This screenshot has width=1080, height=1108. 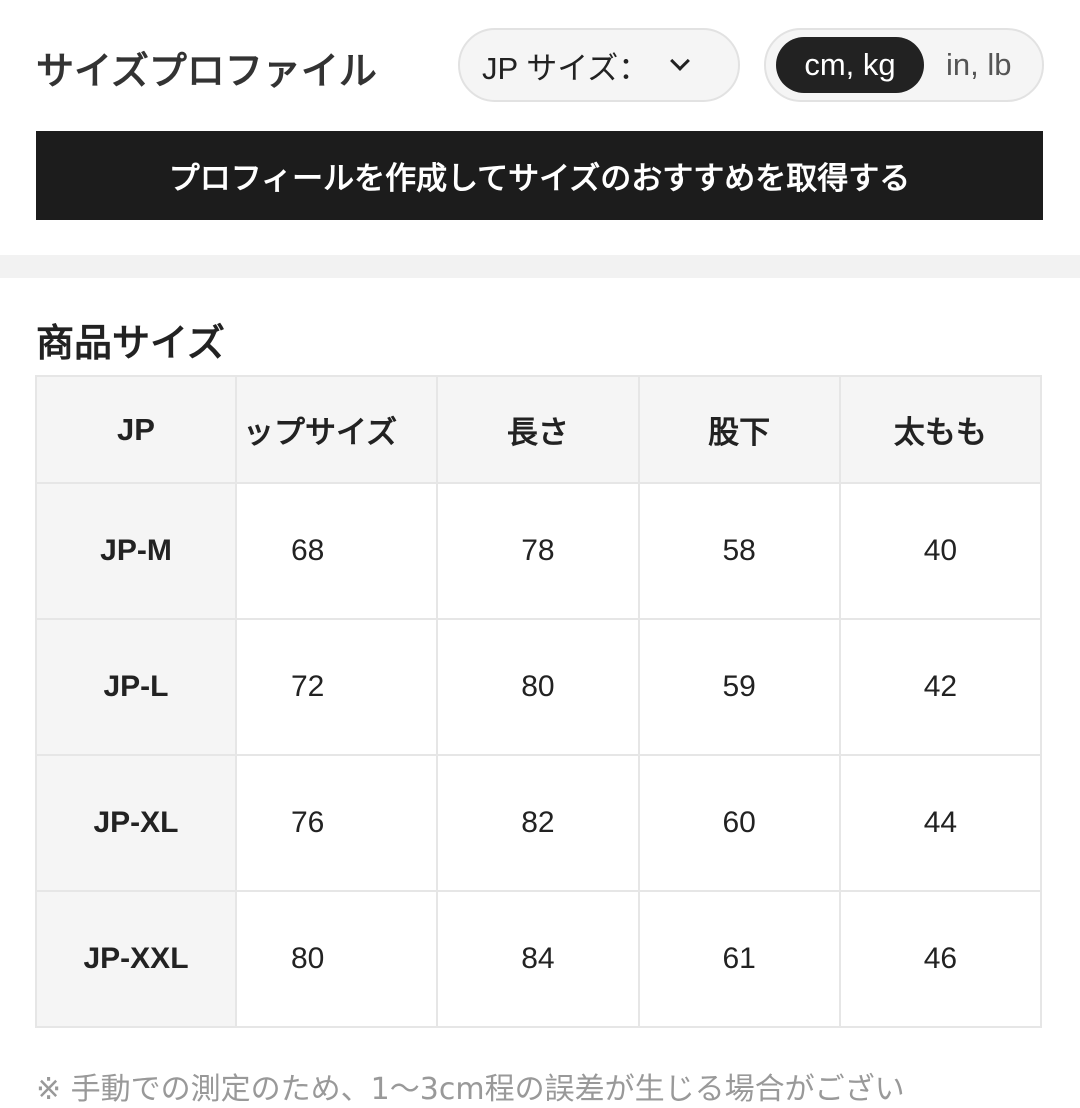 What do you see at coordinates (336, 823) in the screenshot?
I see `table-cell: 76` at bounding box center [336, 823].